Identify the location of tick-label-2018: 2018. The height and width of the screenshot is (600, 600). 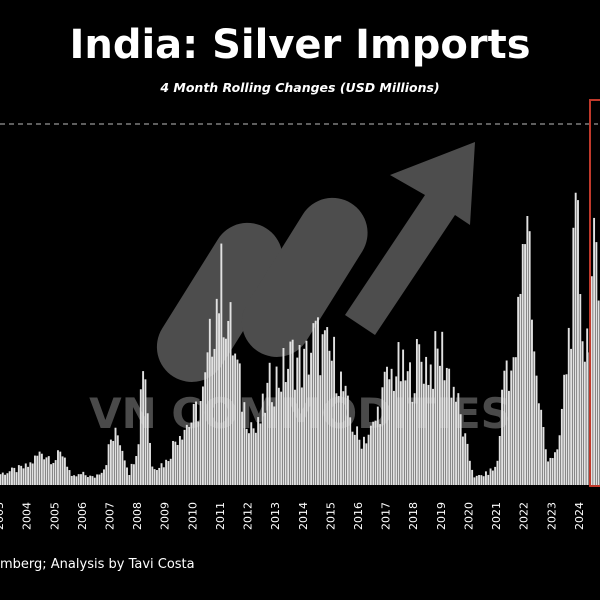
(413, 516).